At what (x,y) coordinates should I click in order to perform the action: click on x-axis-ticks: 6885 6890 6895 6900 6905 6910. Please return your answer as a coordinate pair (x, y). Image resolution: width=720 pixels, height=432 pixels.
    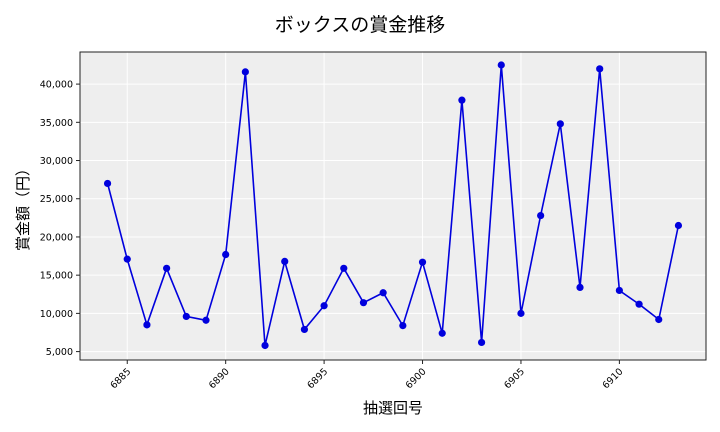
    Looking at the image, I should click on (367, 375).